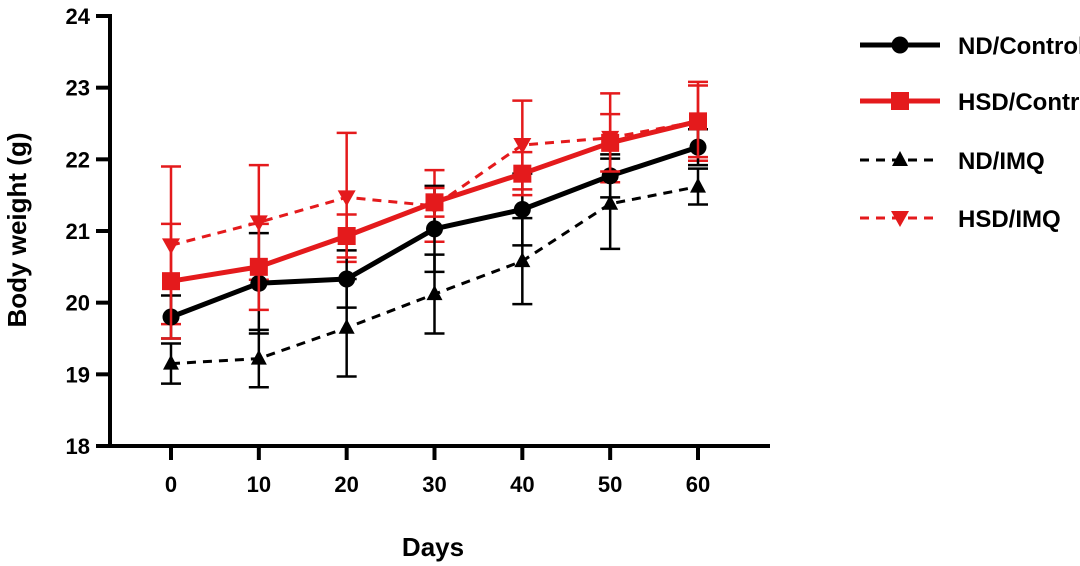  I want to click on x-tick-label: 60, so click(698, 484).